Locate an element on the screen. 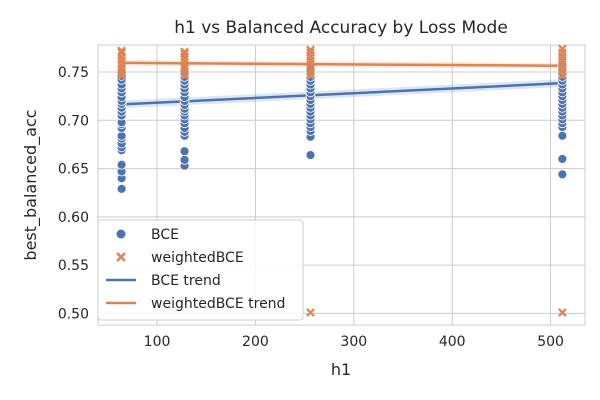 This screenshot has height=400, width=600. trend-lines is located at coordinates (342, 83).